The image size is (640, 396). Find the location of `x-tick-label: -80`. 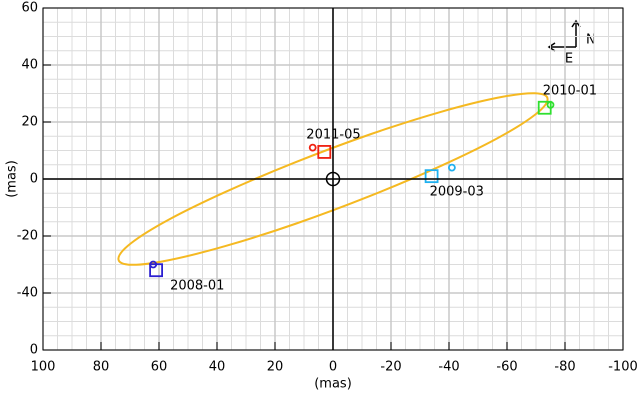

x-tick-label: -80 is located at coordinates (564, 367).